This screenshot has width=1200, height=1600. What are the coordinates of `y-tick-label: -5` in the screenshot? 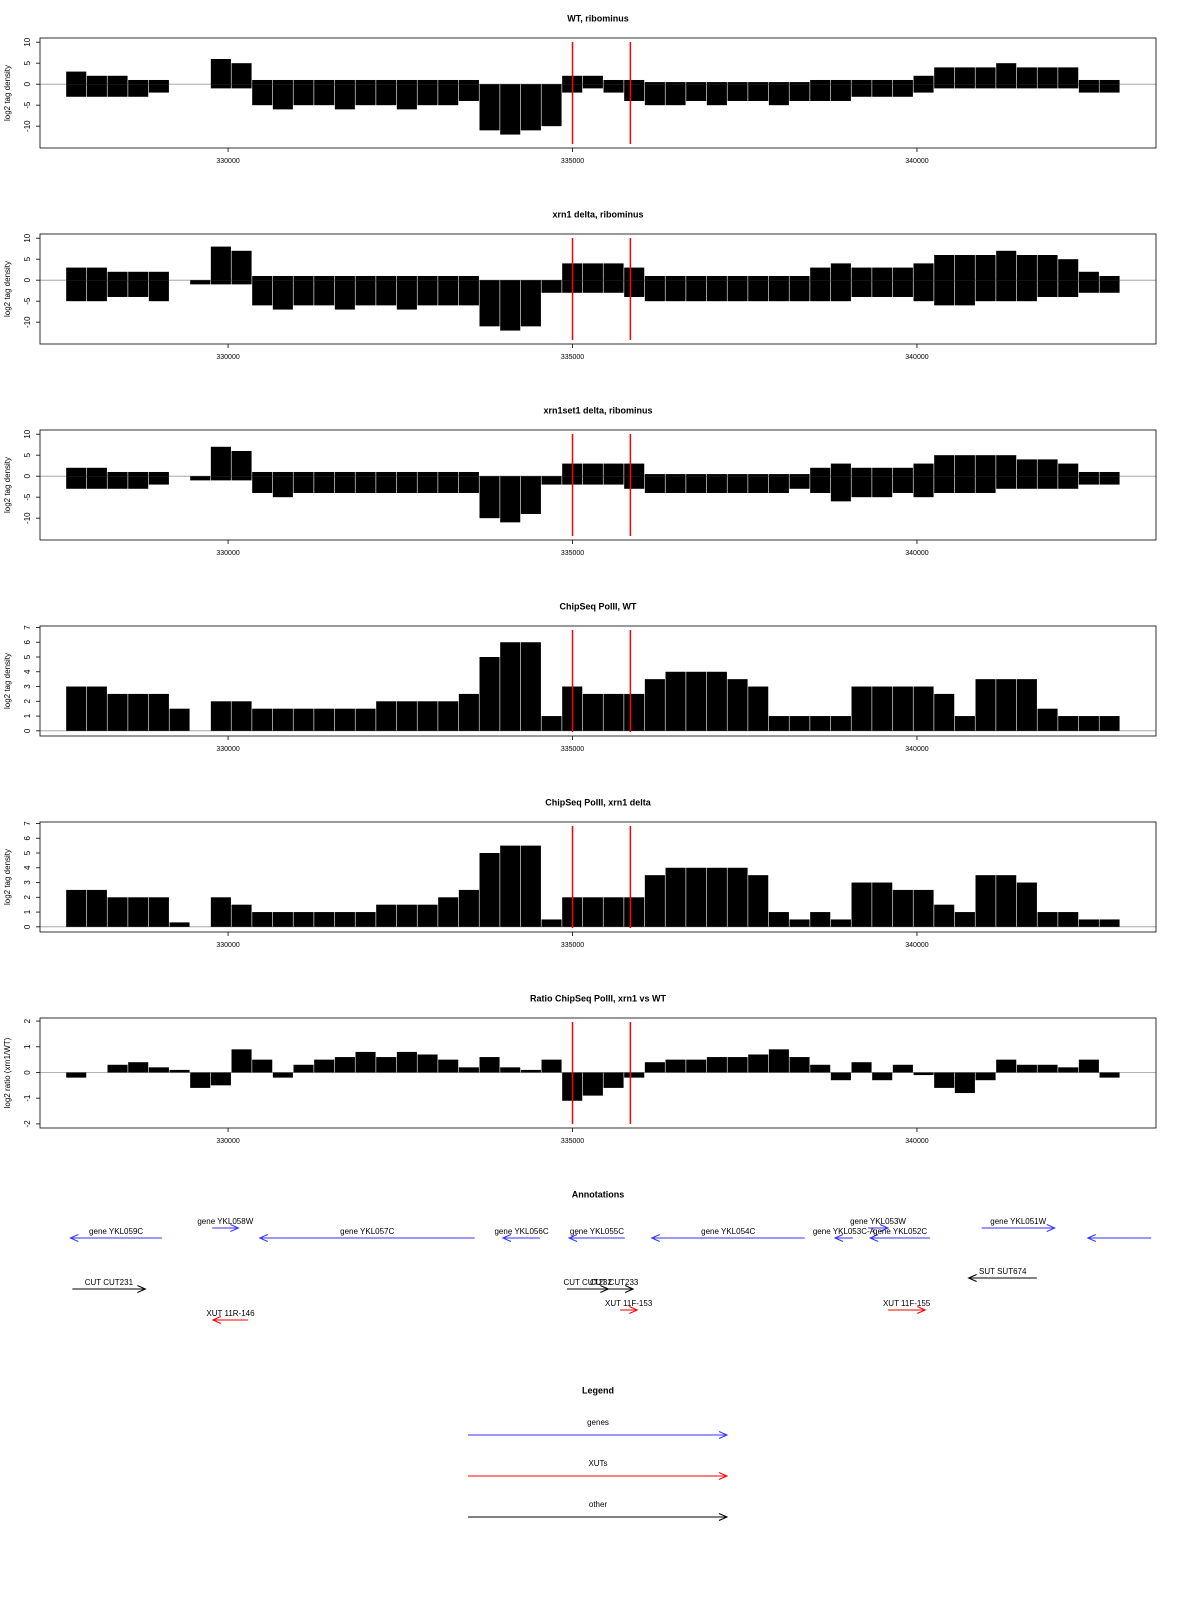 It's located at (27, 301).